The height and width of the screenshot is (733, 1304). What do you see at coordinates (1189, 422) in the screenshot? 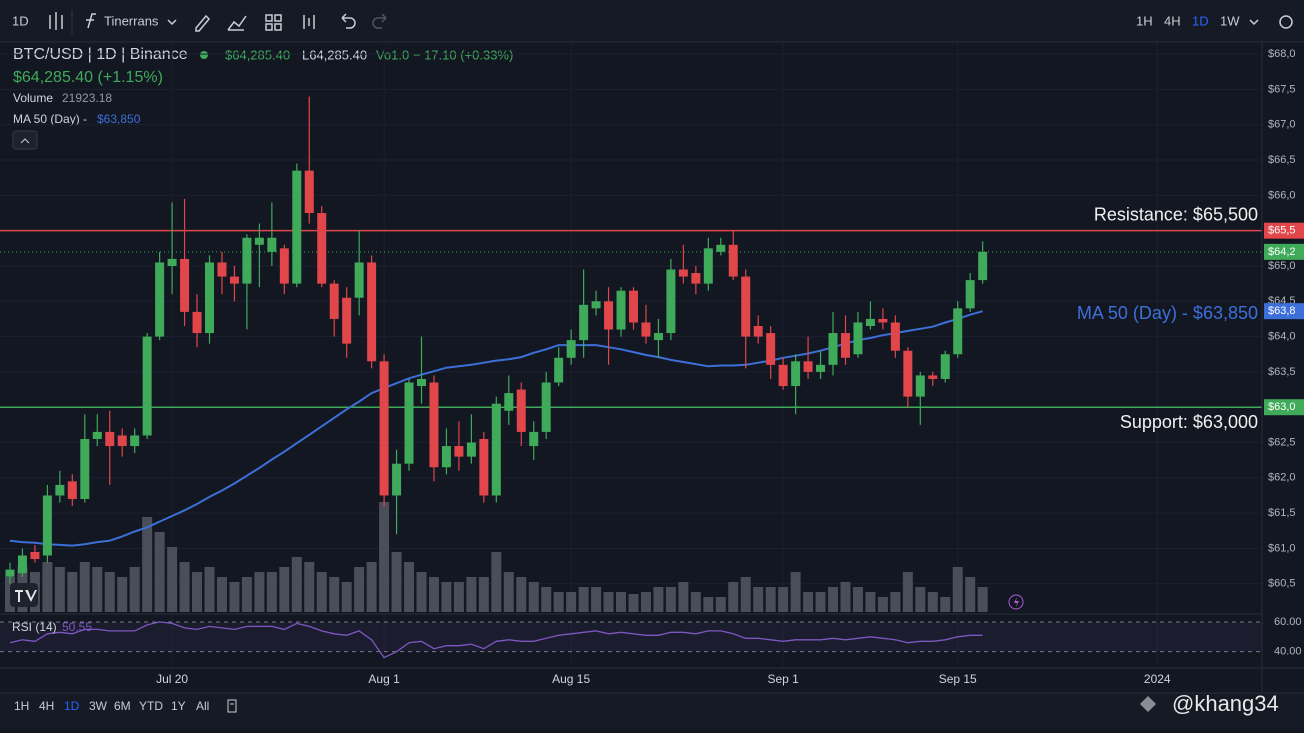
I see `level-annotation: Support: $63,000` at bounding box center [1189, 422].